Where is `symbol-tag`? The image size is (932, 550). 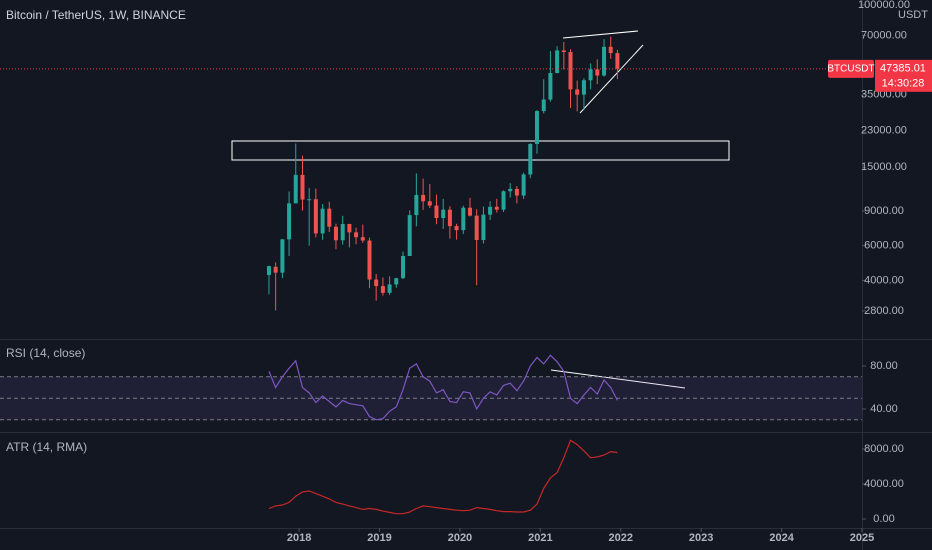
symbol-tag is located at coordinates (851, 68).